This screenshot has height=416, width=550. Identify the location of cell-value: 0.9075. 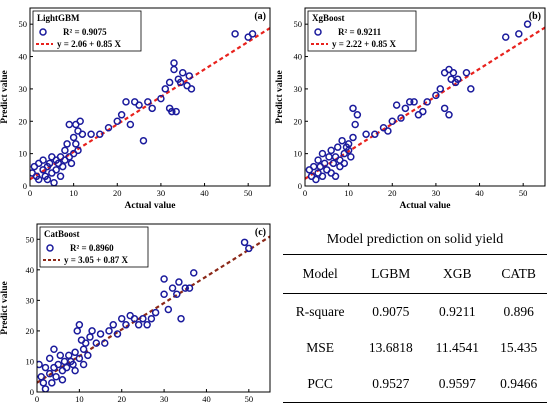
(391, 311).